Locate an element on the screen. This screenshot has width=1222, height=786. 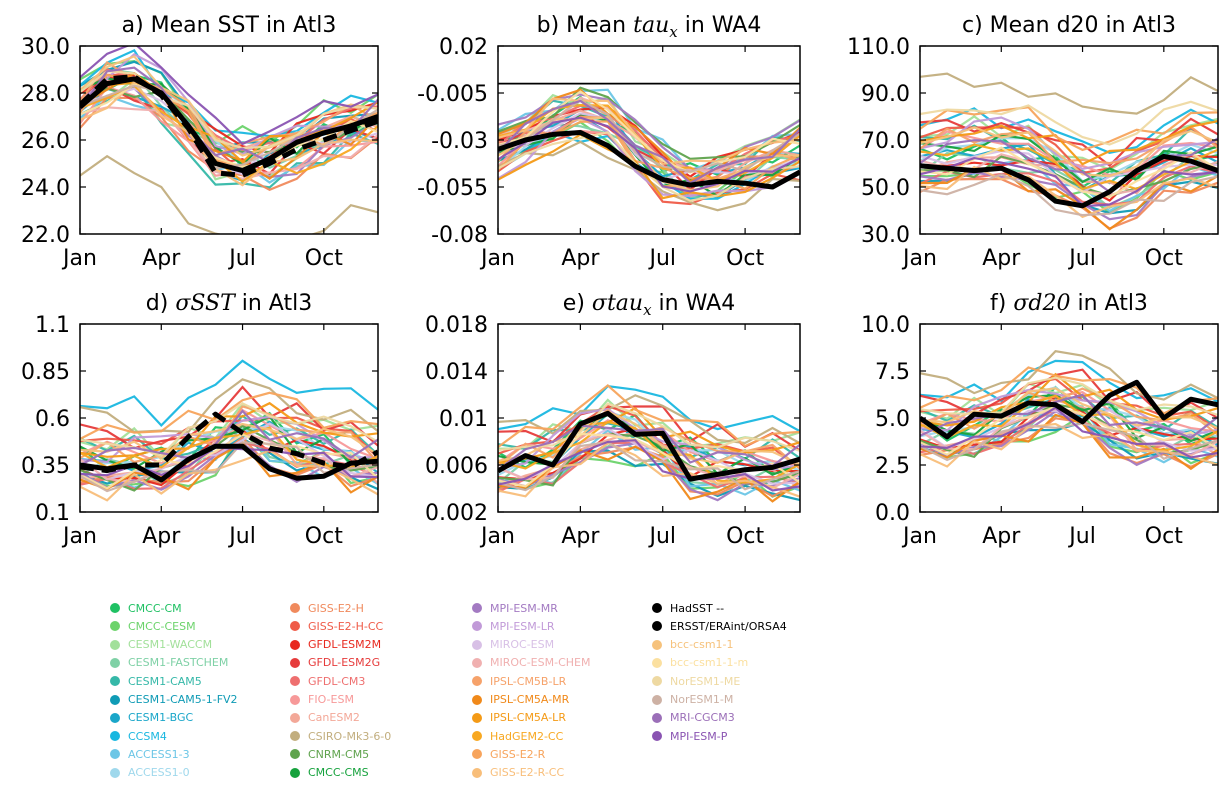
panel-title: a) Mean SST in Atl3 is located at coordinates (229, 25).